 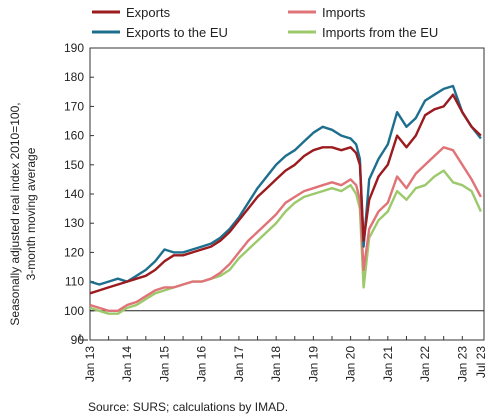 I want to click on y-tick-label: 160, so click(x=74, y=136).